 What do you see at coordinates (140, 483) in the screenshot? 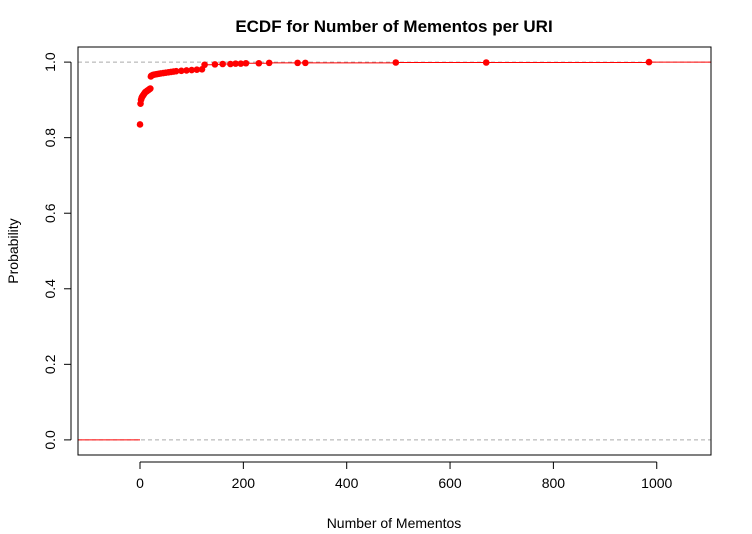
I see `x-tick-label: 0` at bounding box center [140, 483].